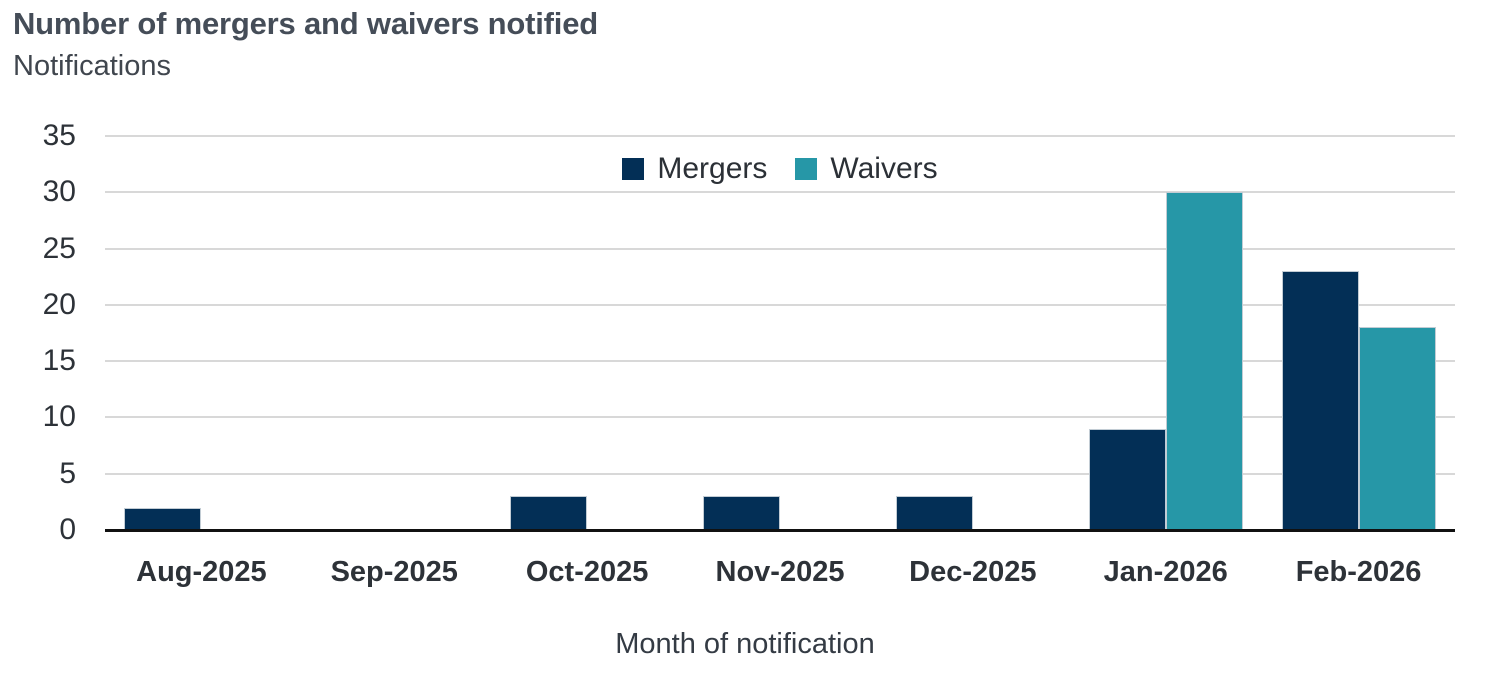 This screenshot has width=1500, height=686. What do you see at coordinates (741, 513) in the screenshot?
I see `bar-mergers-nov-2025` at bounding box center [741, 513].